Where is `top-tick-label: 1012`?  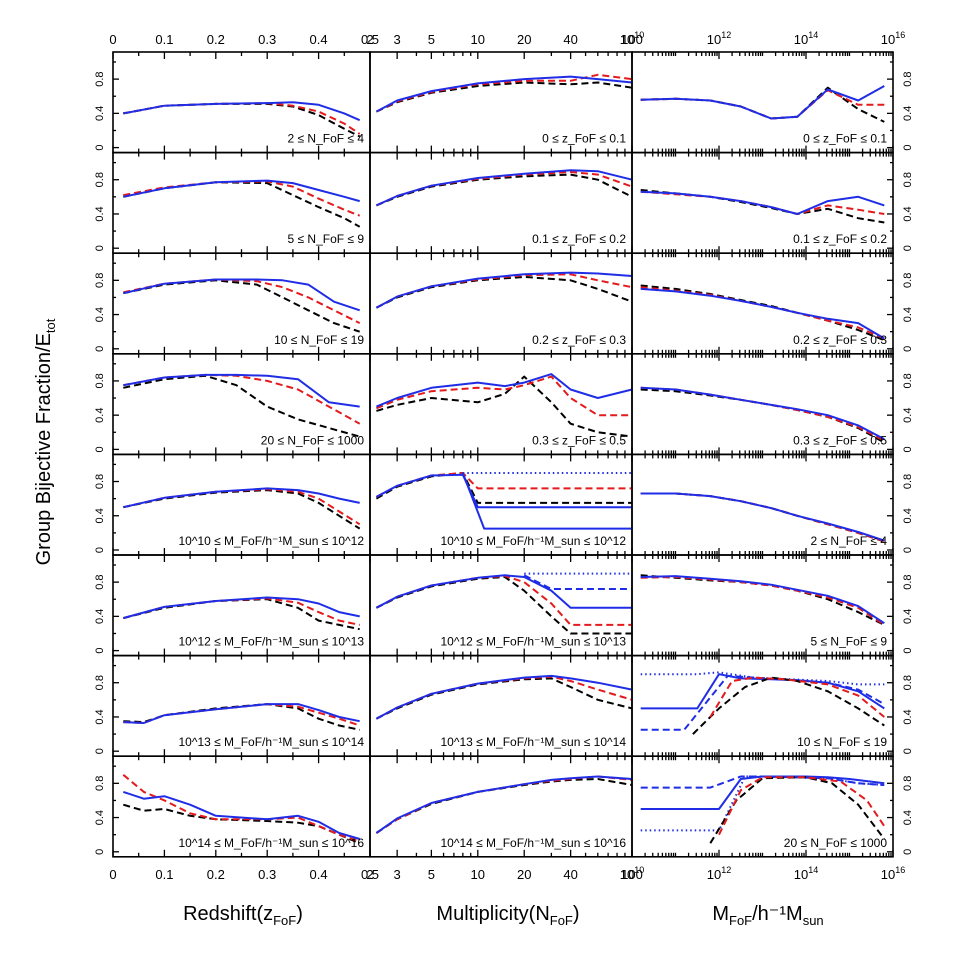
top-tick-label: 1012 is located at coordinates (719, 38).